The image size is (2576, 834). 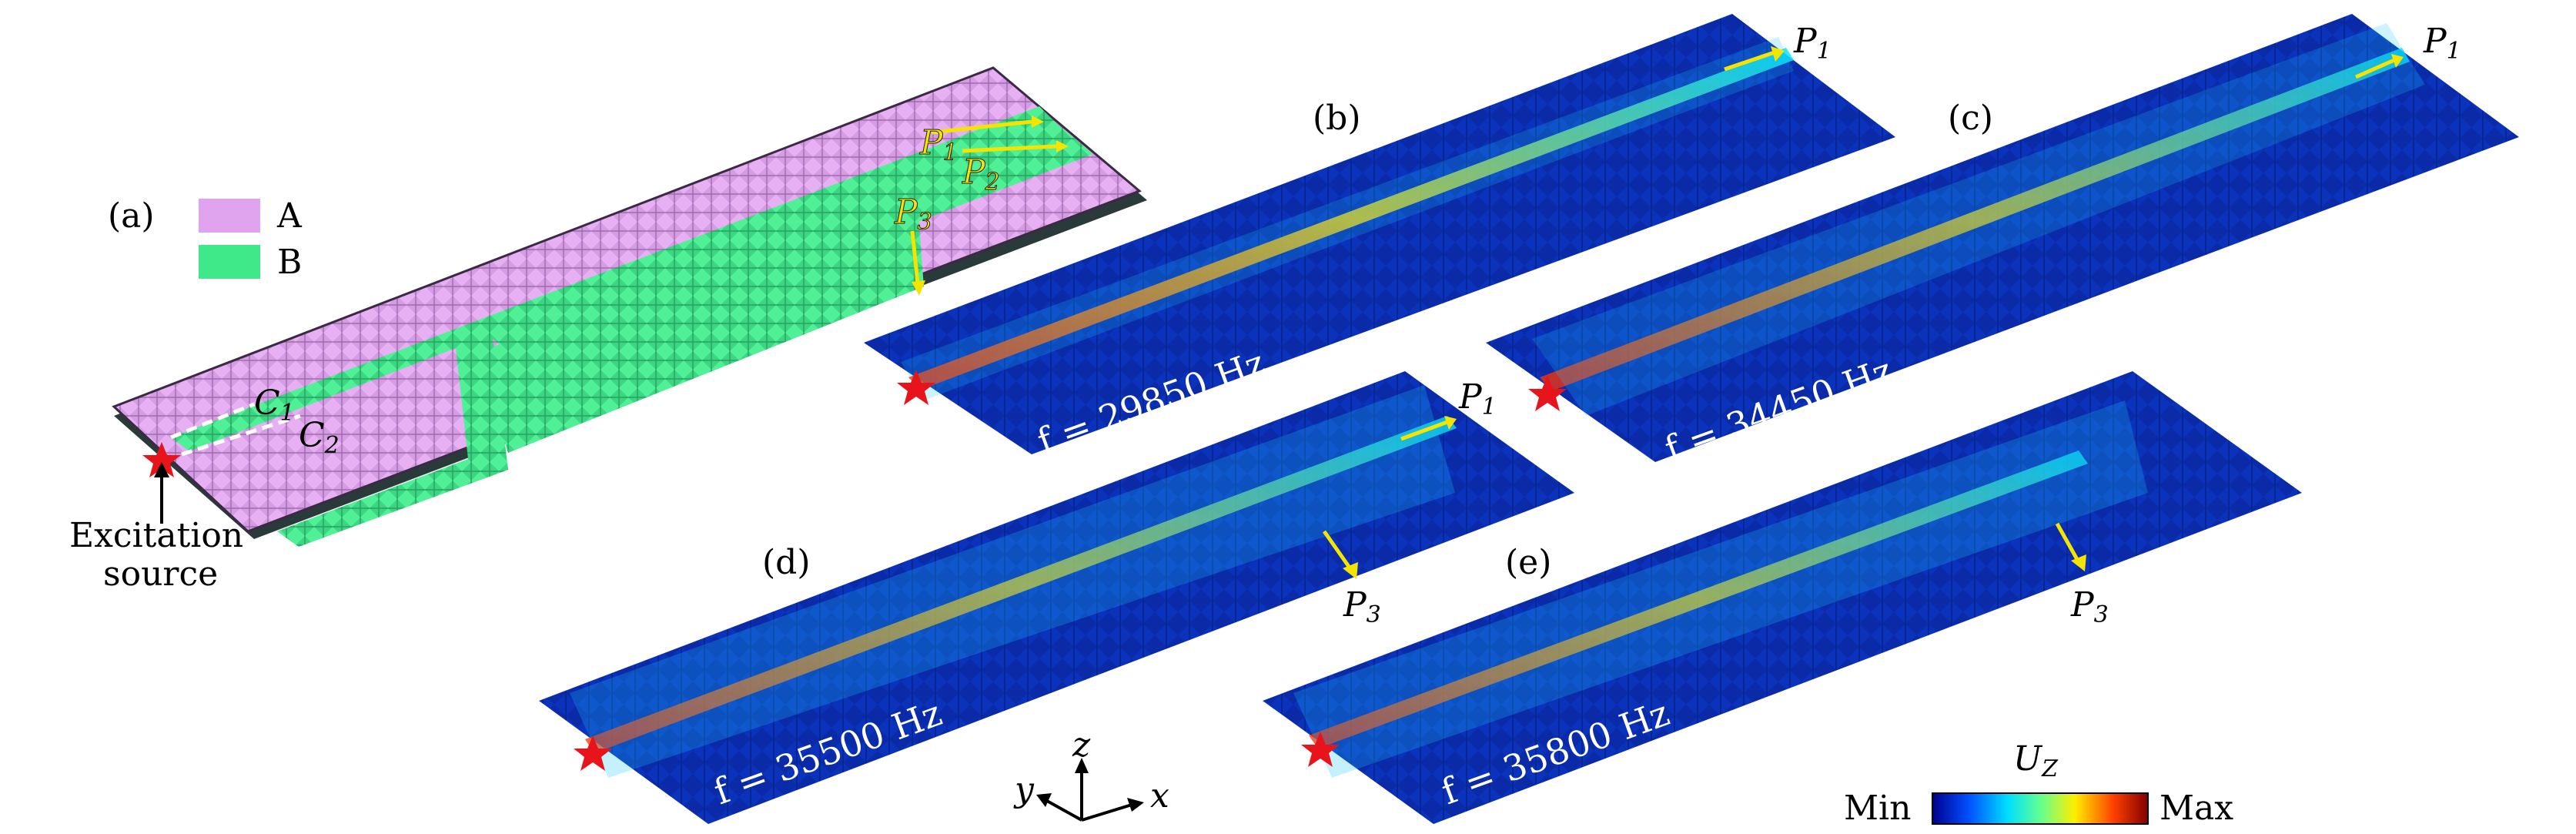 What do you see at coordinates (1528, 562) in the screenshot?
I see `panel-e-label: (e)` at bounding box center [1528, 562].